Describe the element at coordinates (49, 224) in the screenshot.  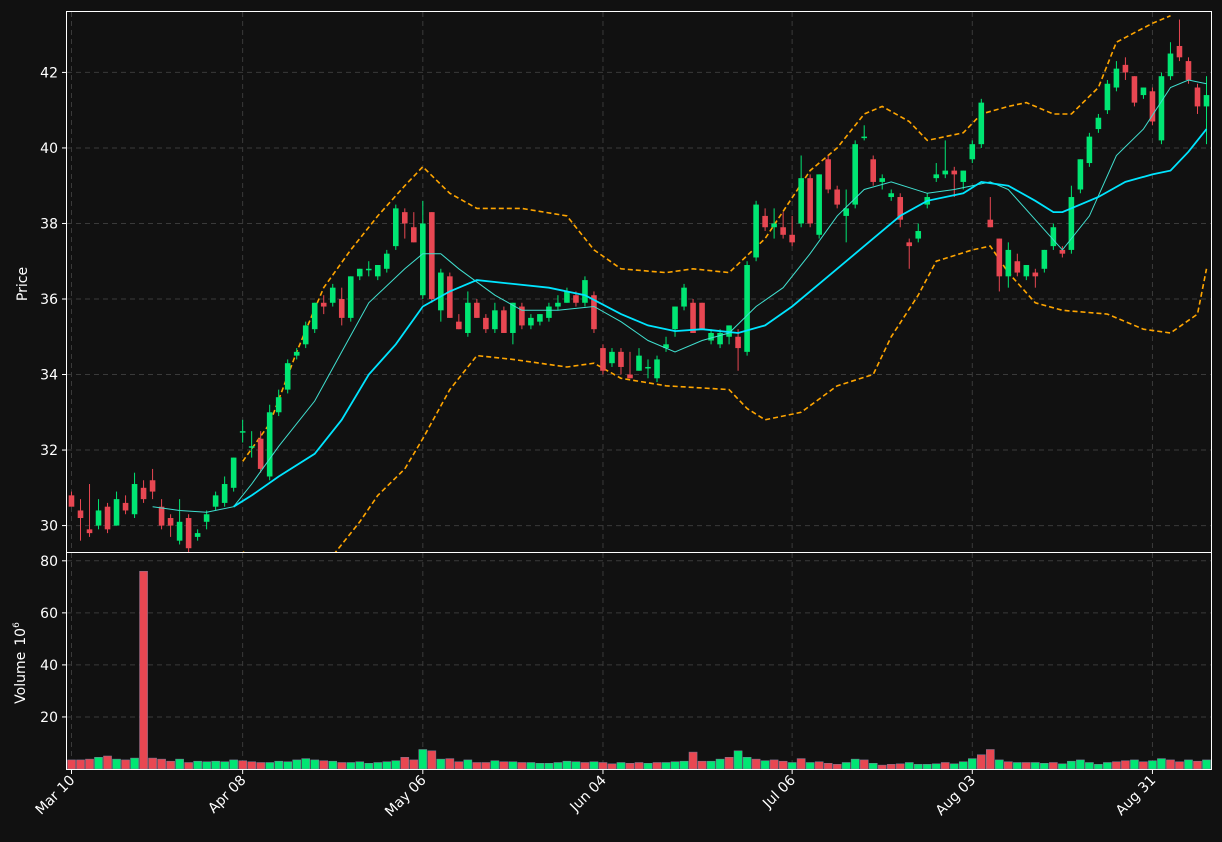
I see `price-tick-label: 38` at that location.